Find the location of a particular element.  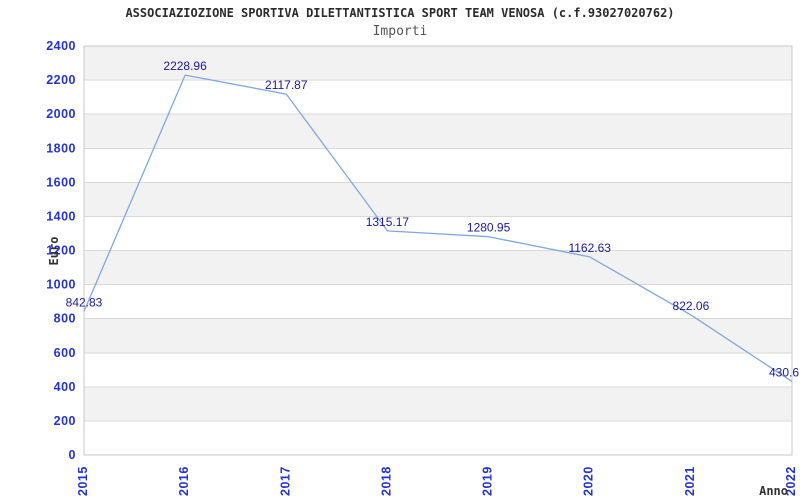

x-tick-label: 2015 is located at coordinates (83, 481).